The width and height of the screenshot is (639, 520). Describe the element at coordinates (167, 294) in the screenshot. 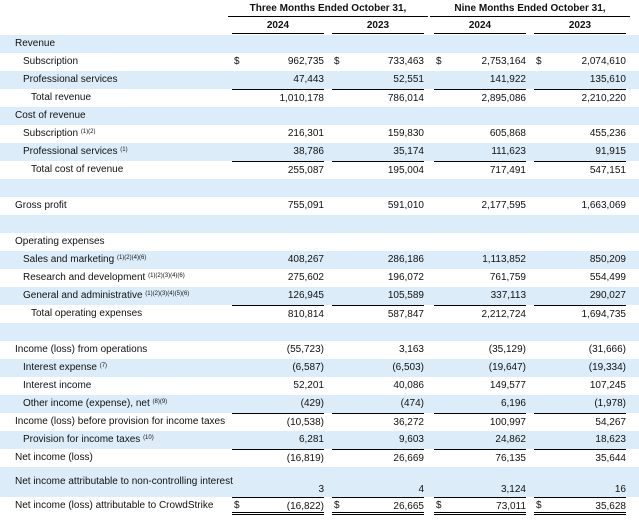

I see `footnote-ref: (1)(2)(3)(4)(5)(6)` at that location.